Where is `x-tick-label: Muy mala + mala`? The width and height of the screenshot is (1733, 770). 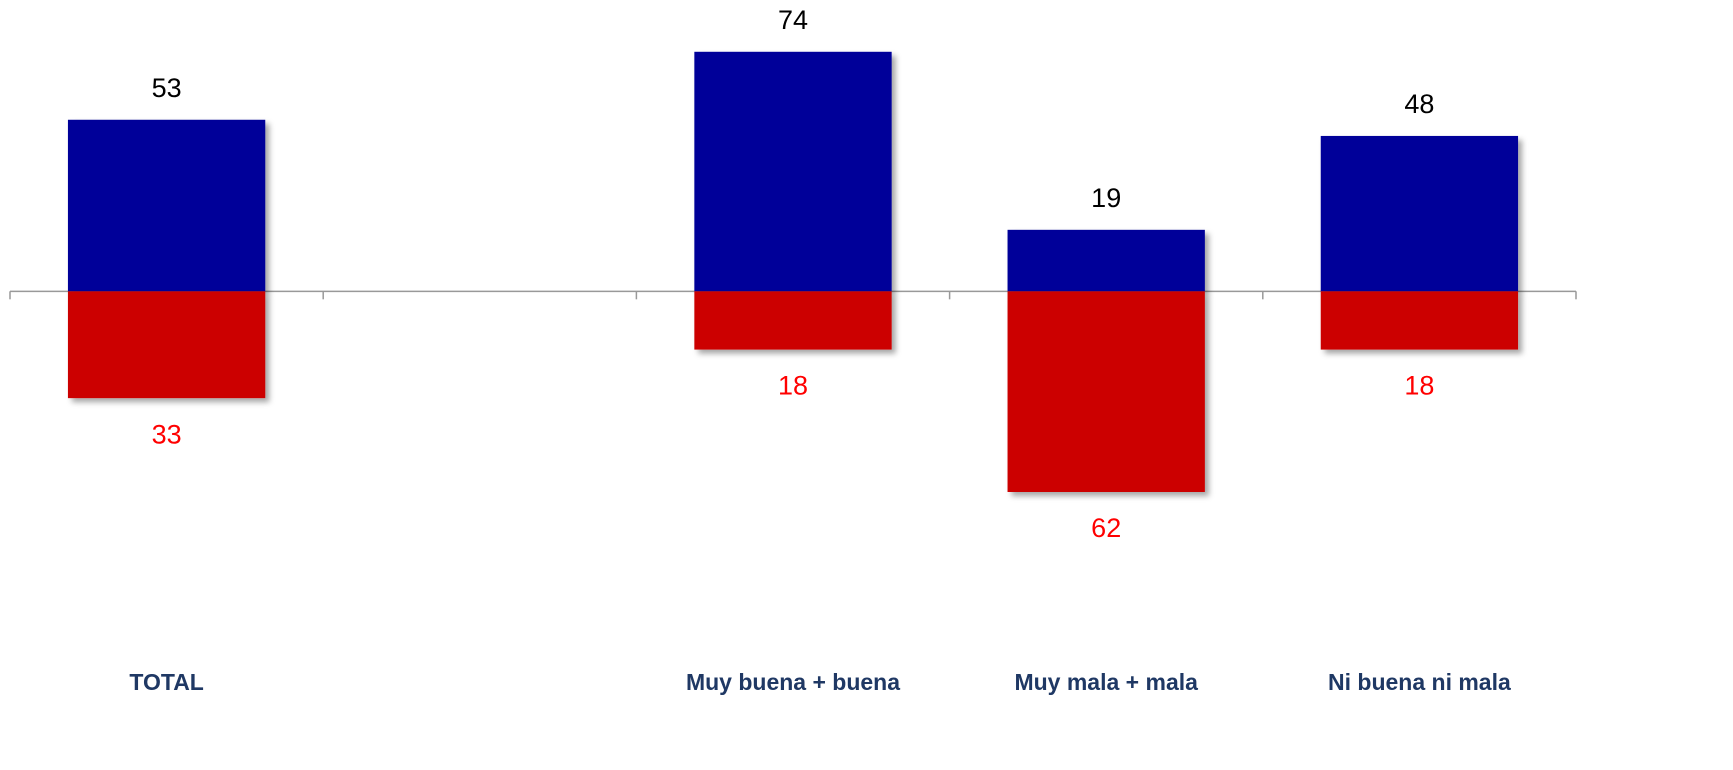 x-tick-label: Muy mala + mala is located at coordinates (1106, 682).